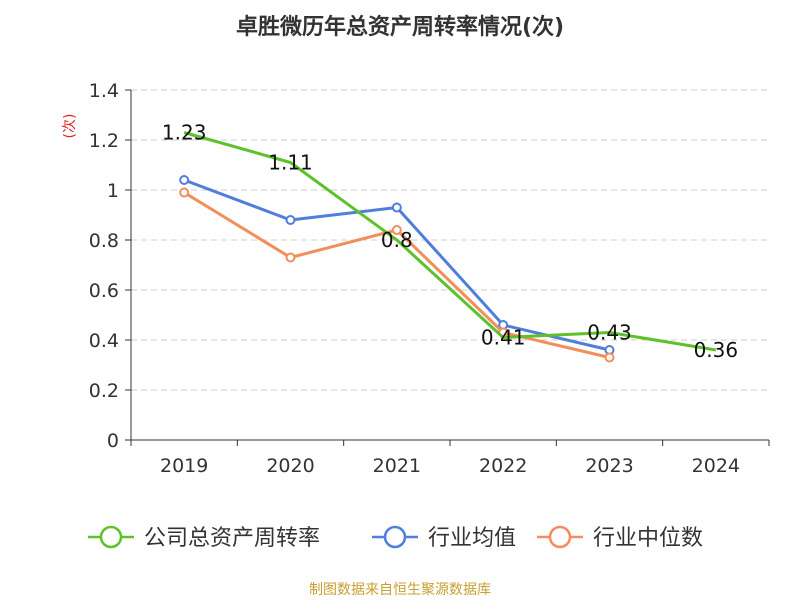 The height and width of the screenshot is (600, 800). I want to click on data-label: 0.8, so click(397, 240).